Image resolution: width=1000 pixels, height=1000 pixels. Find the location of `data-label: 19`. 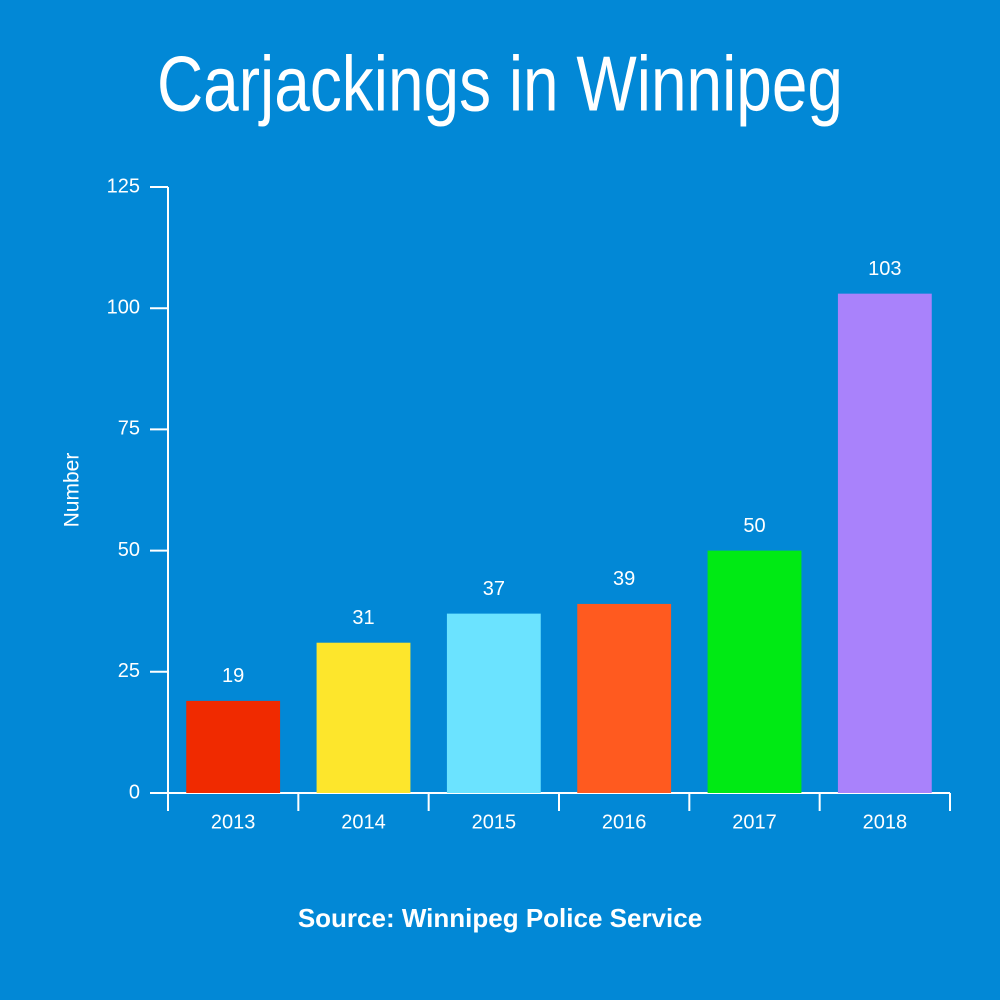

data-label: 19 is located at coordinates (233, 676).